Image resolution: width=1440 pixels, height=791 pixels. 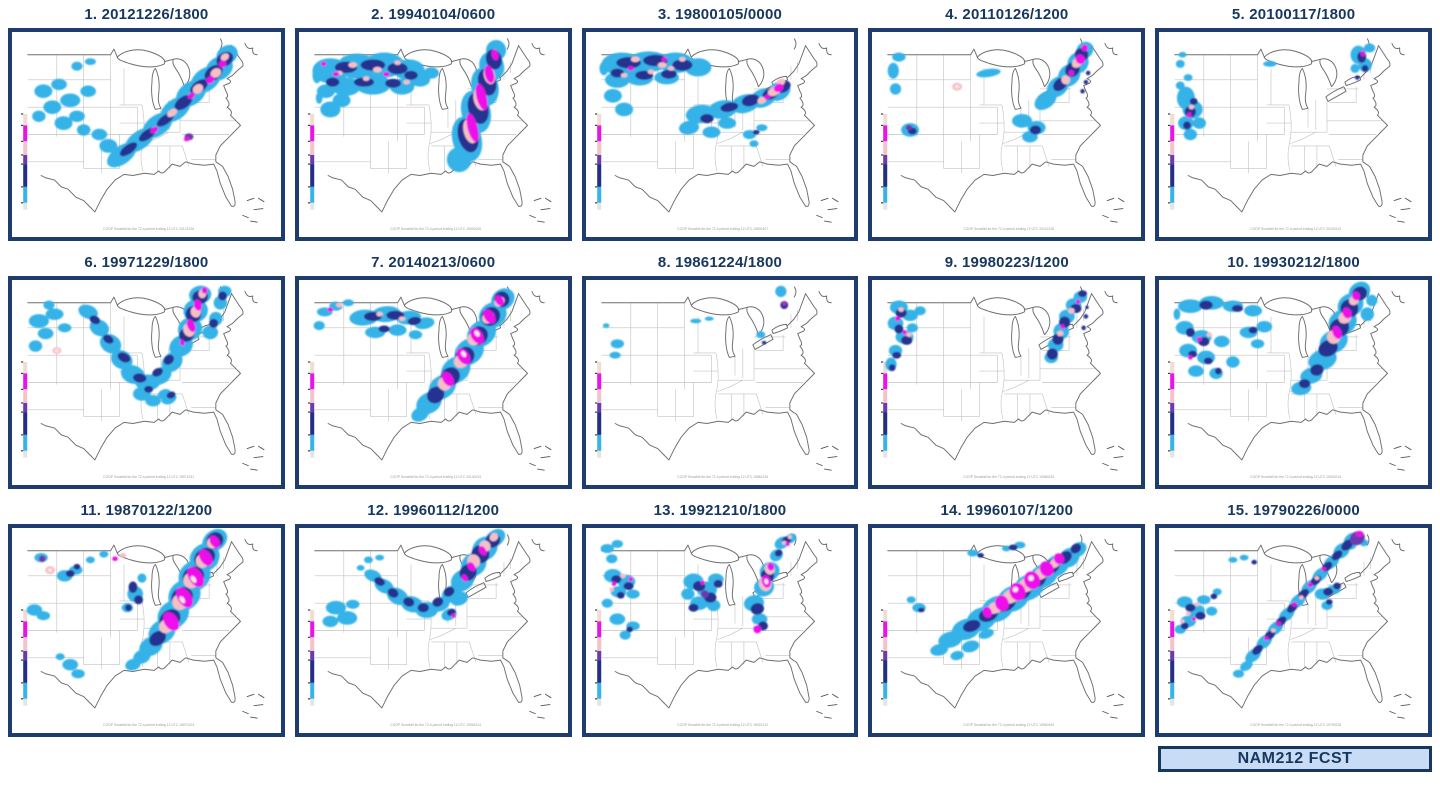 I want to click on panel-title: 3. 19800105/0000, so click(x=720, y=14).